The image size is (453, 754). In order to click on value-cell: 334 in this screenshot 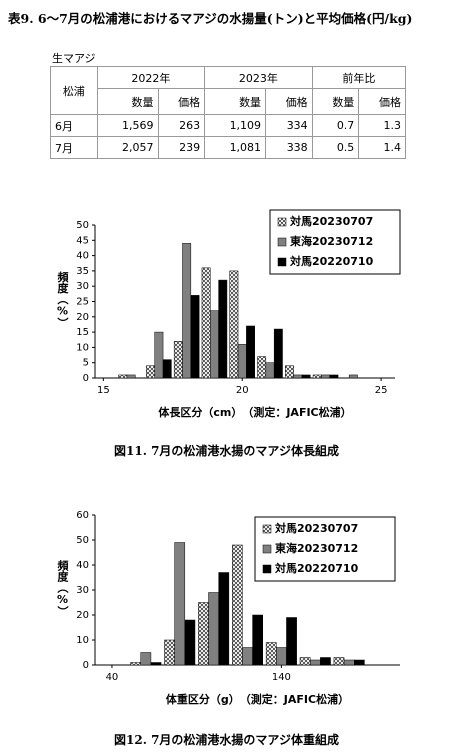, I will do `click(289, 125)`.